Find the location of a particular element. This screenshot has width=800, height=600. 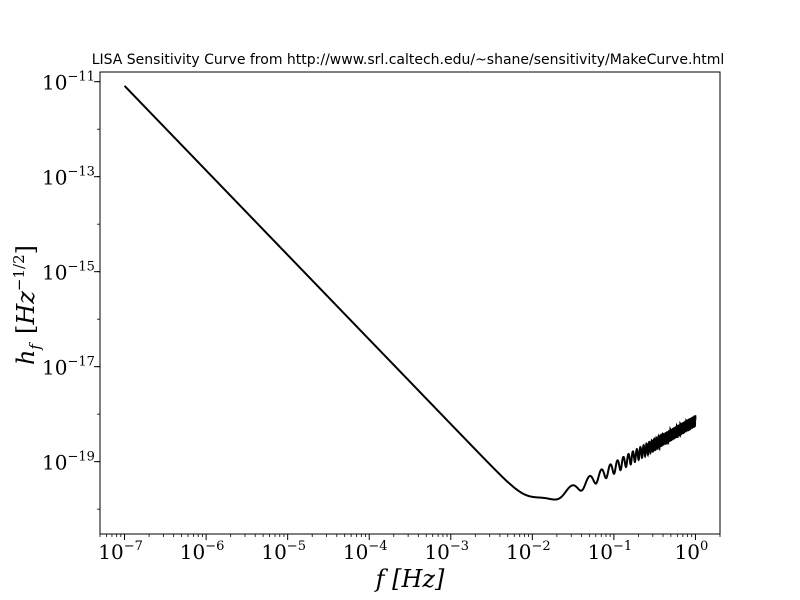

x-tick-label: 10⁻³ is located at coordinates (446, 551).